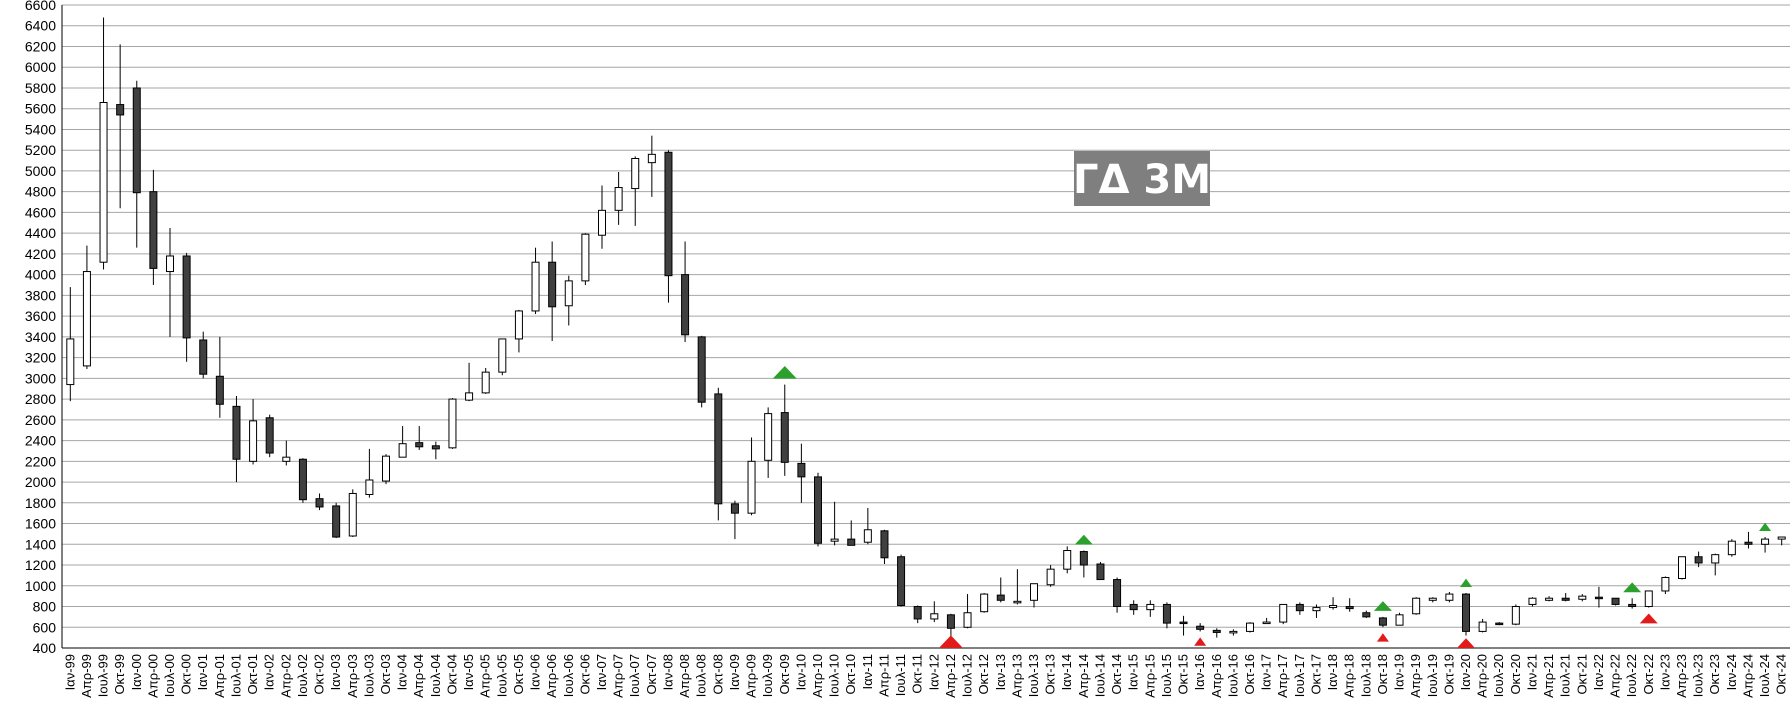 The height and width of the screenshot is (726, 1792). I want to click on x-tick-label: Ιαν-03, so click(335, 672).